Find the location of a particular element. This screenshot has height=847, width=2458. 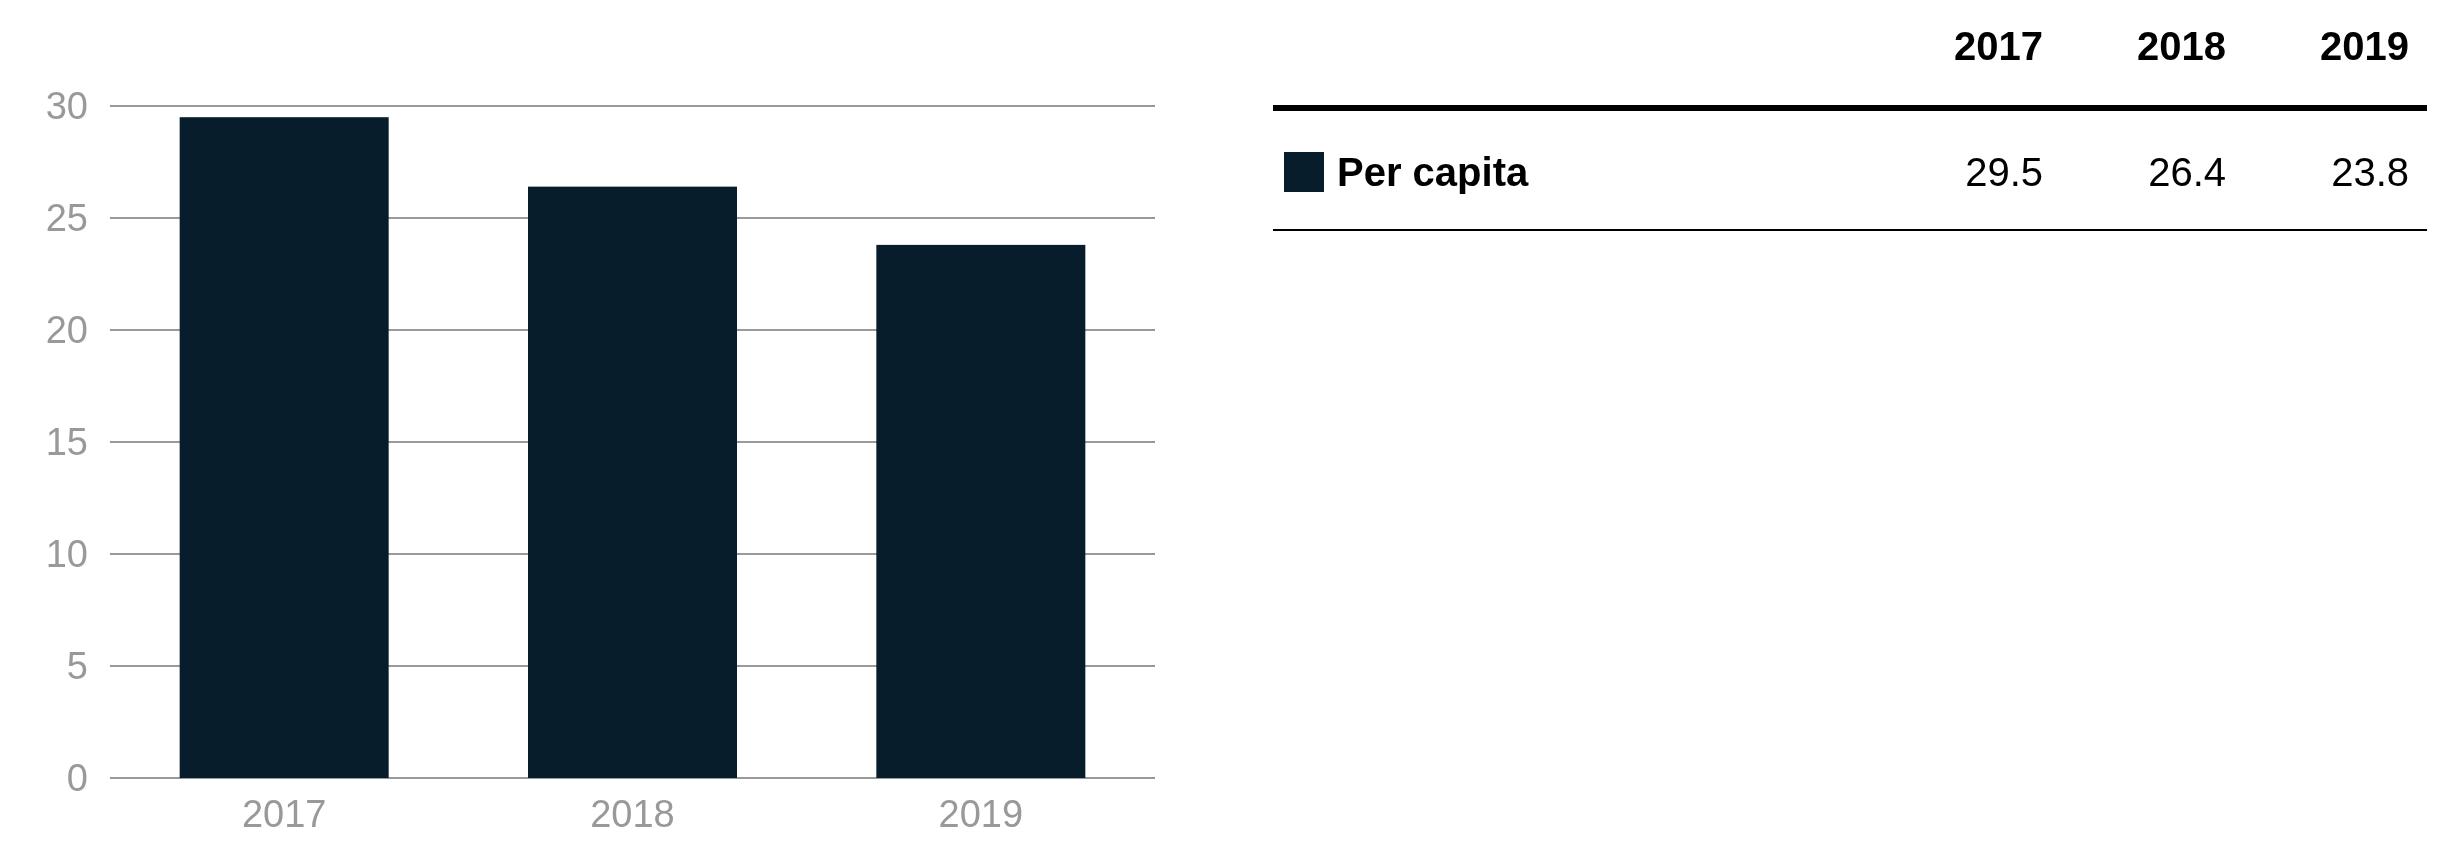

x-tick-label: 2017 is located at coordinates (284, 814).